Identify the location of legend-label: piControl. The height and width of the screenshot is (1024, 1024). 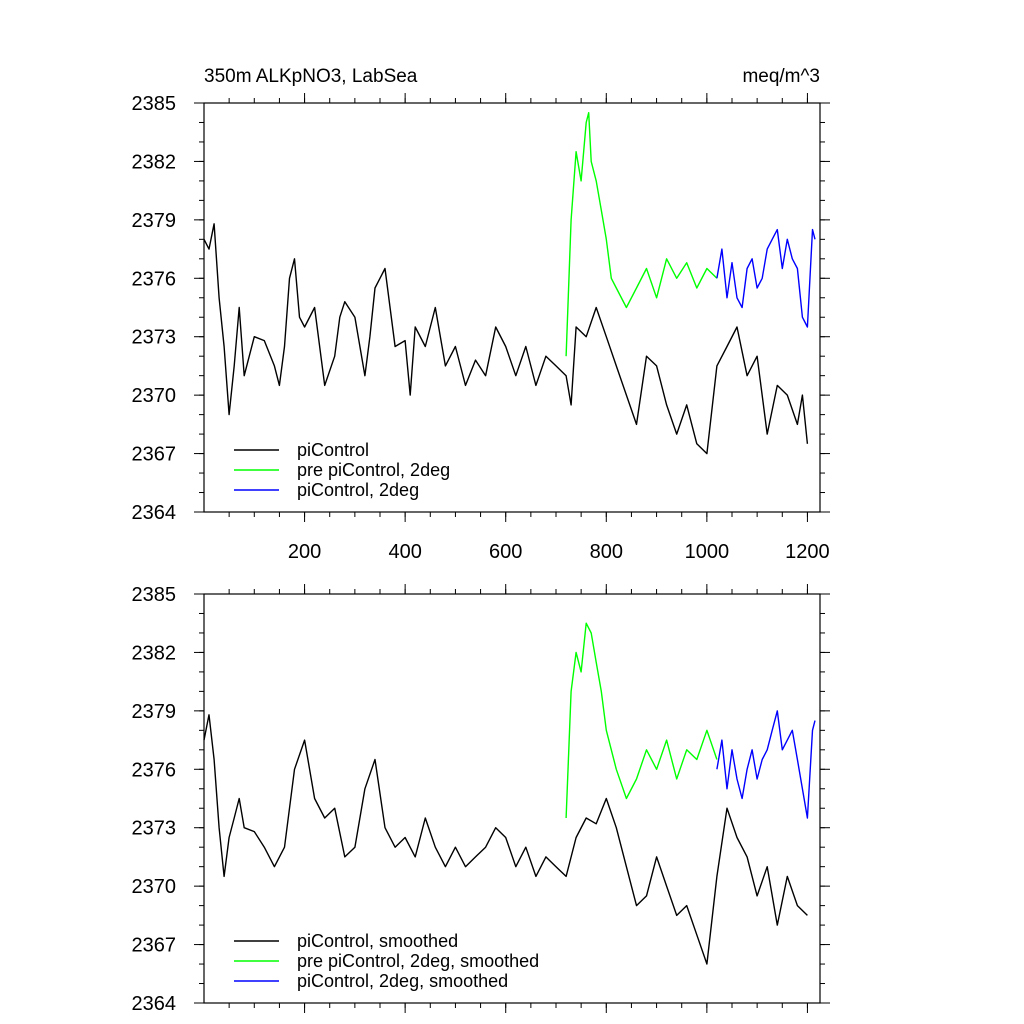
(333, 450).